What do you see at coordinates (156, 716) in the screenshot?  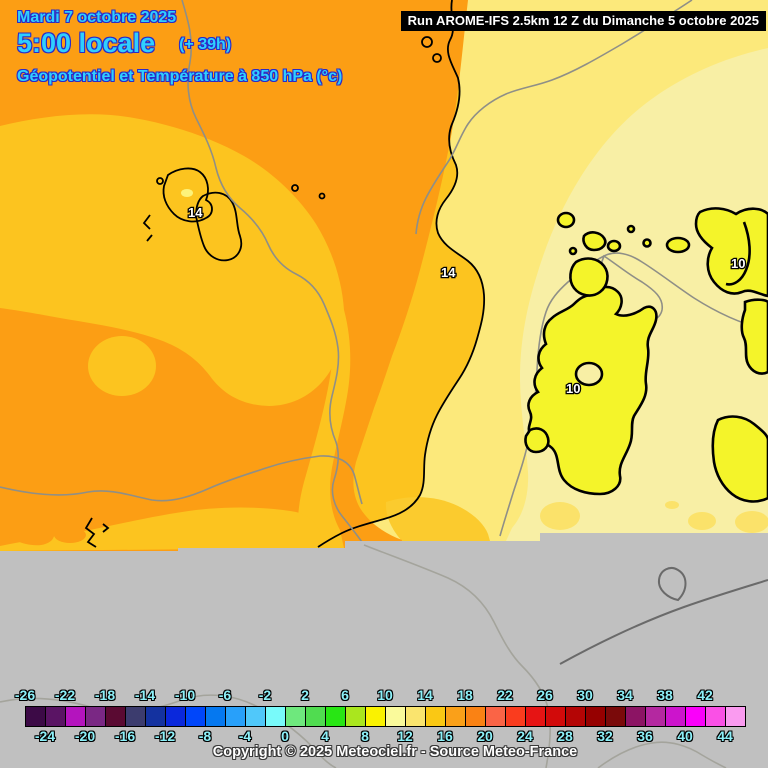 I see `colorbar-cell--14` at bounding box center [156, 716].